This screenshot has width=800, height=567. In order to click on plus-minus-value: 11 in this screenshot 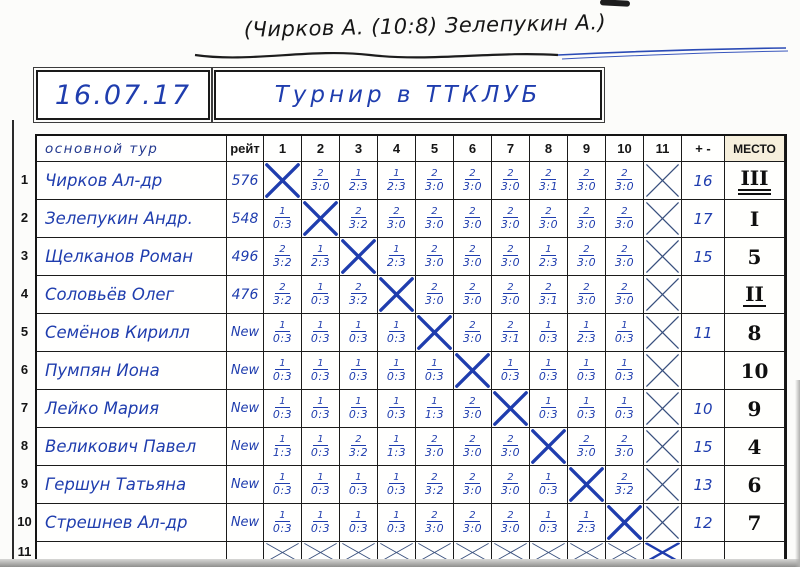, I will do `click(703, 333)`.